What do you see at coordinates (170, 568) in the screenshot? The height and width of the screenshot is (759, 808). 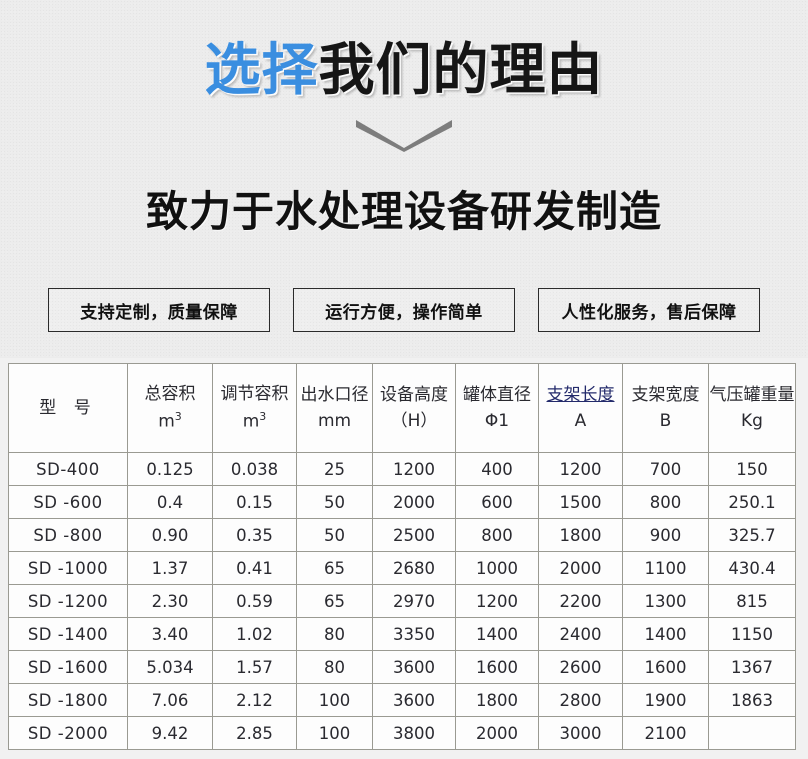 I see `table-cell: 1.37` at bounding box center [170, 568].